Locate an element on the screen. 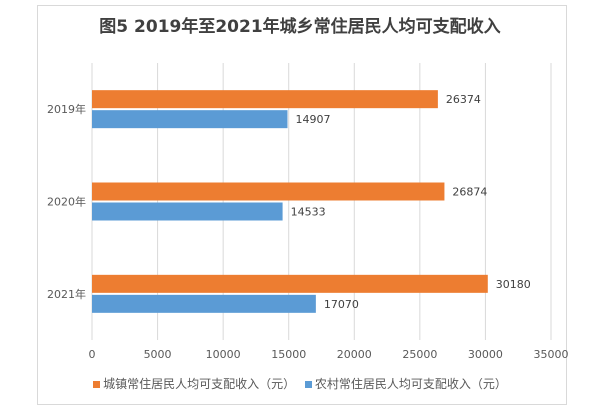  legend-item-rural: 农村常住居民人均可支配收入（元） is located at coordinates (405, 384).